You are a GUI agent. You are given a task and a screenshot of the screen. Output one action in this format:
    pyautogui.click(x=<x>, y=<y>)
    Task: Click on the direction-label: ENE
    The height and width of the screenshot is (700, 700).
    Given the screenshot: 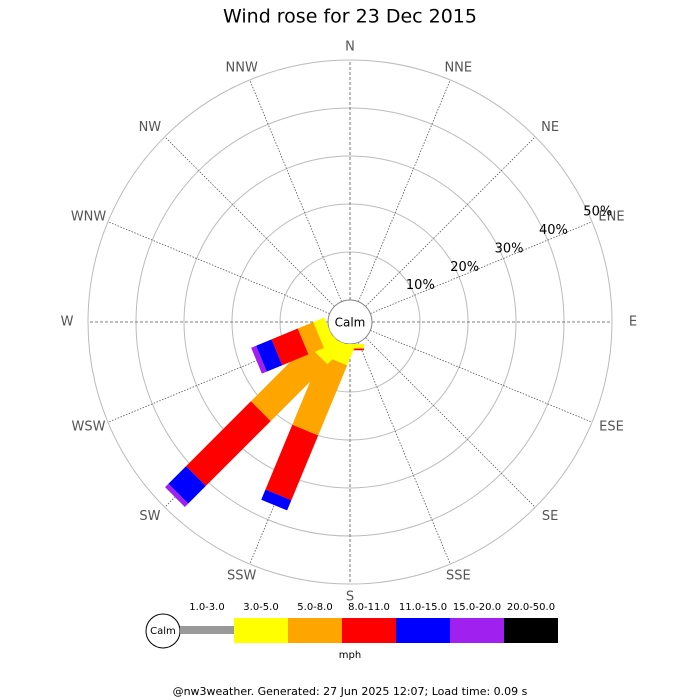 What is the action you would take?
    pyautogui.click(x=611, y=216)
    